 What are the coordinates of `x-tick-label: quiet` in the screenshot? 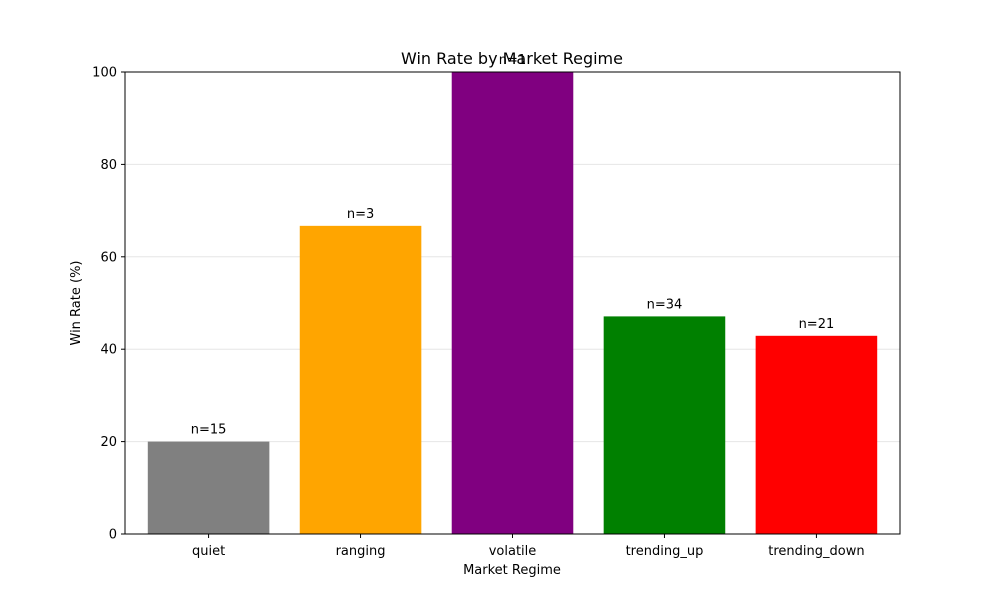 It's located at (208, 551).